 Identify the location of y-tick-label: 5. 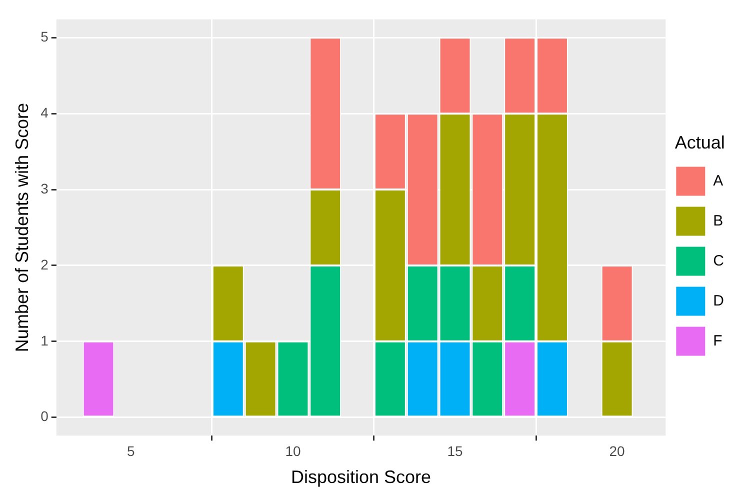
(44, 36).